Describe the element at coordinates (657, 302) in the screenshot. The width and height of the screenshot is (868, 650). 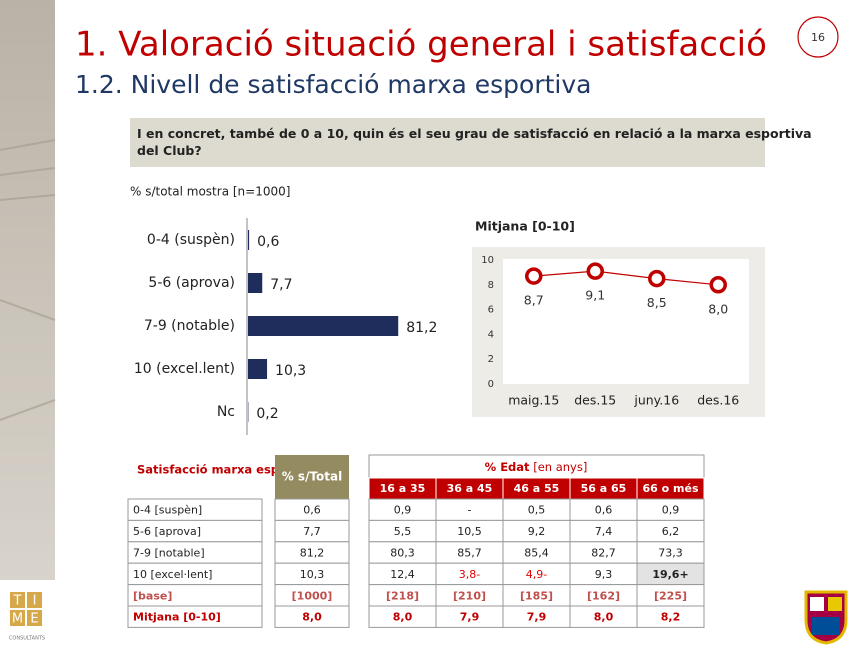
I see `value-label: 8,5` at that location.